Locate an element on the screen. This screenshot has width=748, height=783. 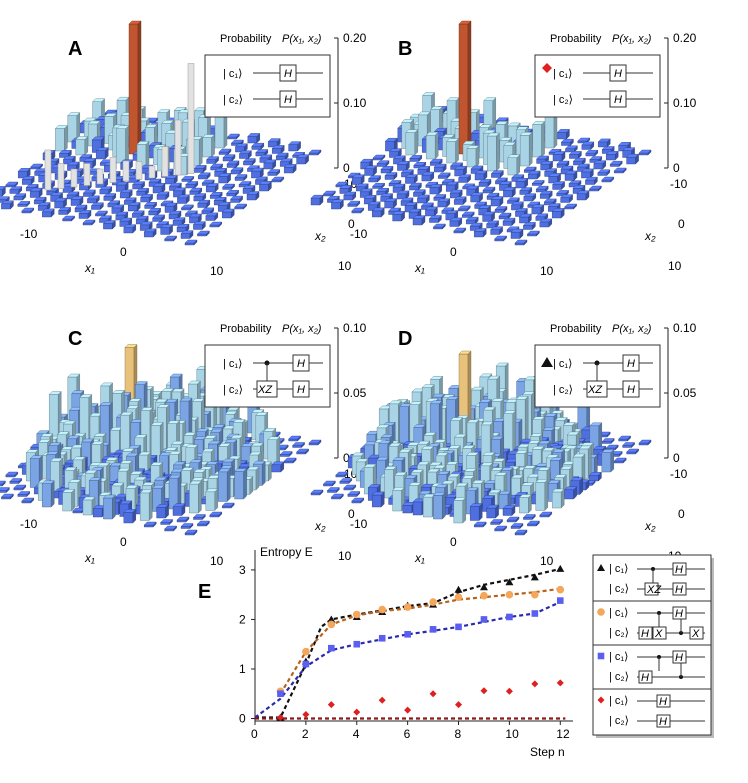
series-triangle is located at coordinates (410, 642).